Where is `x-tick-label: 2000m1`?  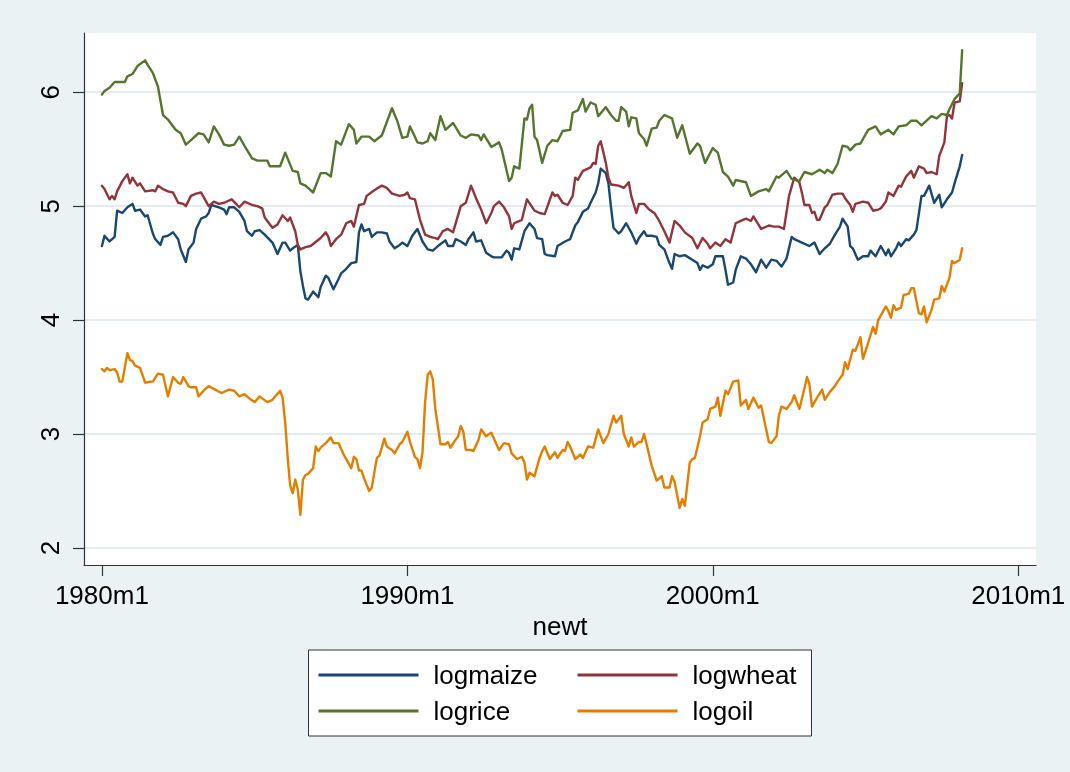 x-tick-label: 2000m1 is located at coordinates (712, 595).